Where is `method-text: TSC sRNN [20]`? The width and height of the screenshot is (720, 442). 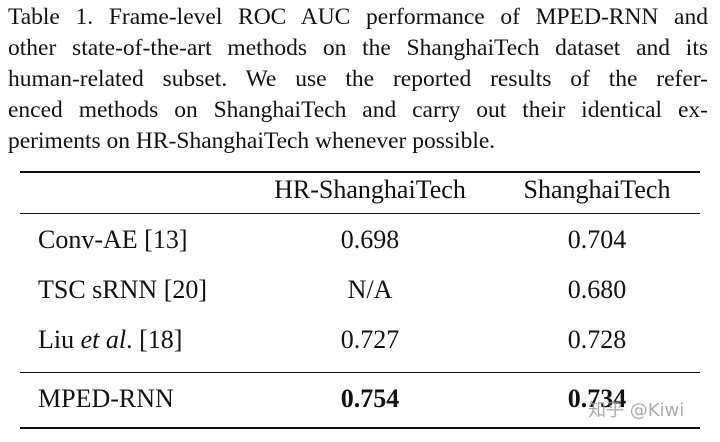
method-text: TSC sRNN [20] is located at coordinates (123, 289).